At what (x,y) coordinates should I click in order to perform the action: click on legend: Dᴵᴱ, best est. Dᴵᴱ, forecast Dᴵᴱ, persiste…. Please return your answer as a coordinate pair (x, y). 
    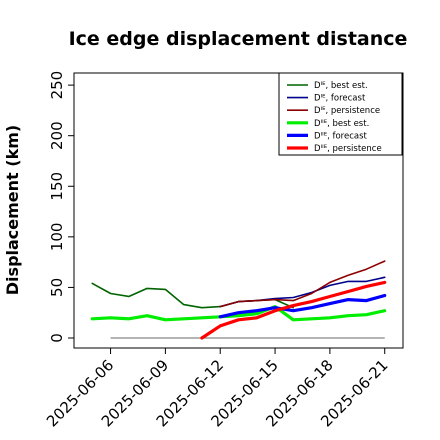
    Looking at the image, I should click on (340, 114).